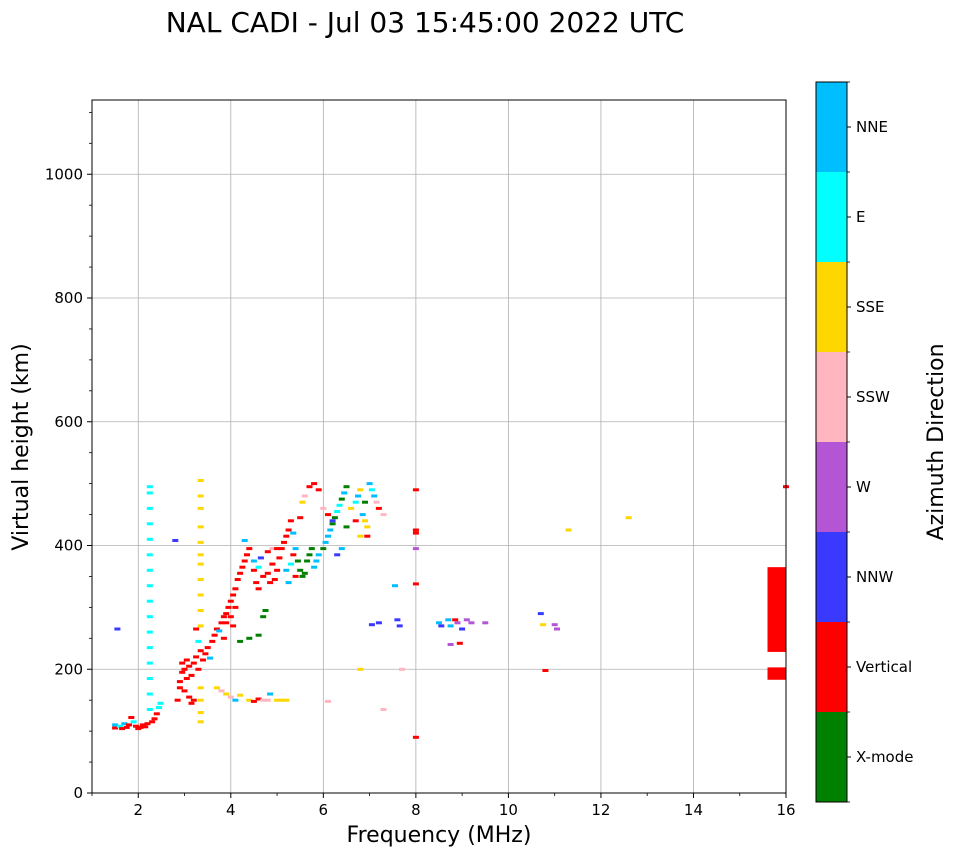  Describe the element at coordinates (873, 397) in the screenshot. I see `colorbar-label-ssw: SSW` at that location.